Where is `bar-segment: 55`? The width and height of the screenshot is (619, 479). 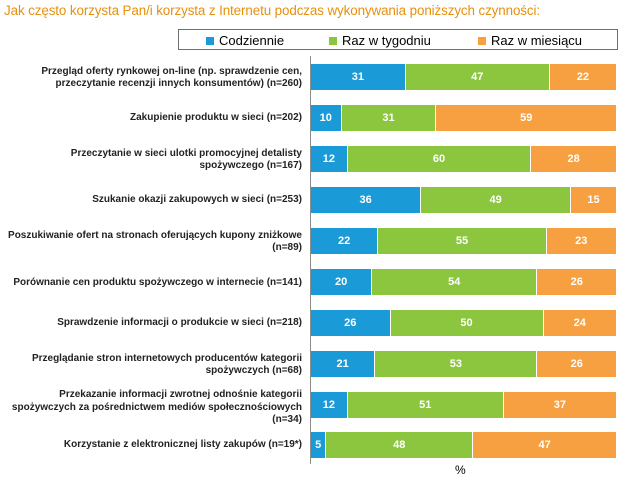
bar-segment: 55 is located at coordinates (462, 241).